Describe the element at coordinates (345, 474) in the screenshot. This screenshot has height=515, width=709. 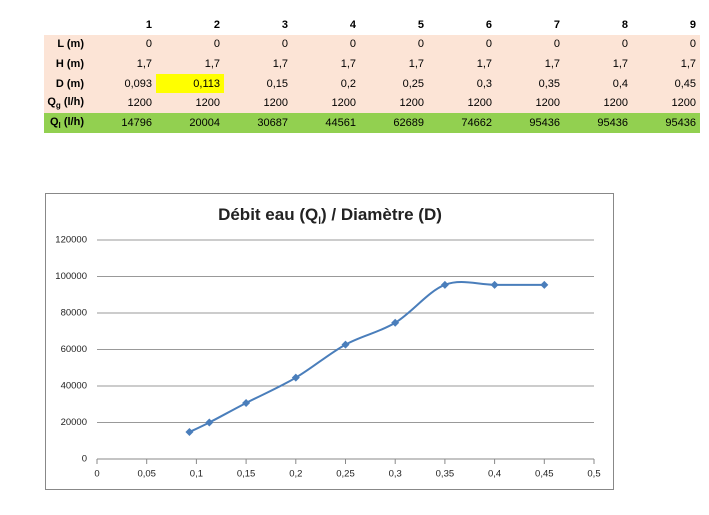
I see `x-tick-label: 0,25` at that location.